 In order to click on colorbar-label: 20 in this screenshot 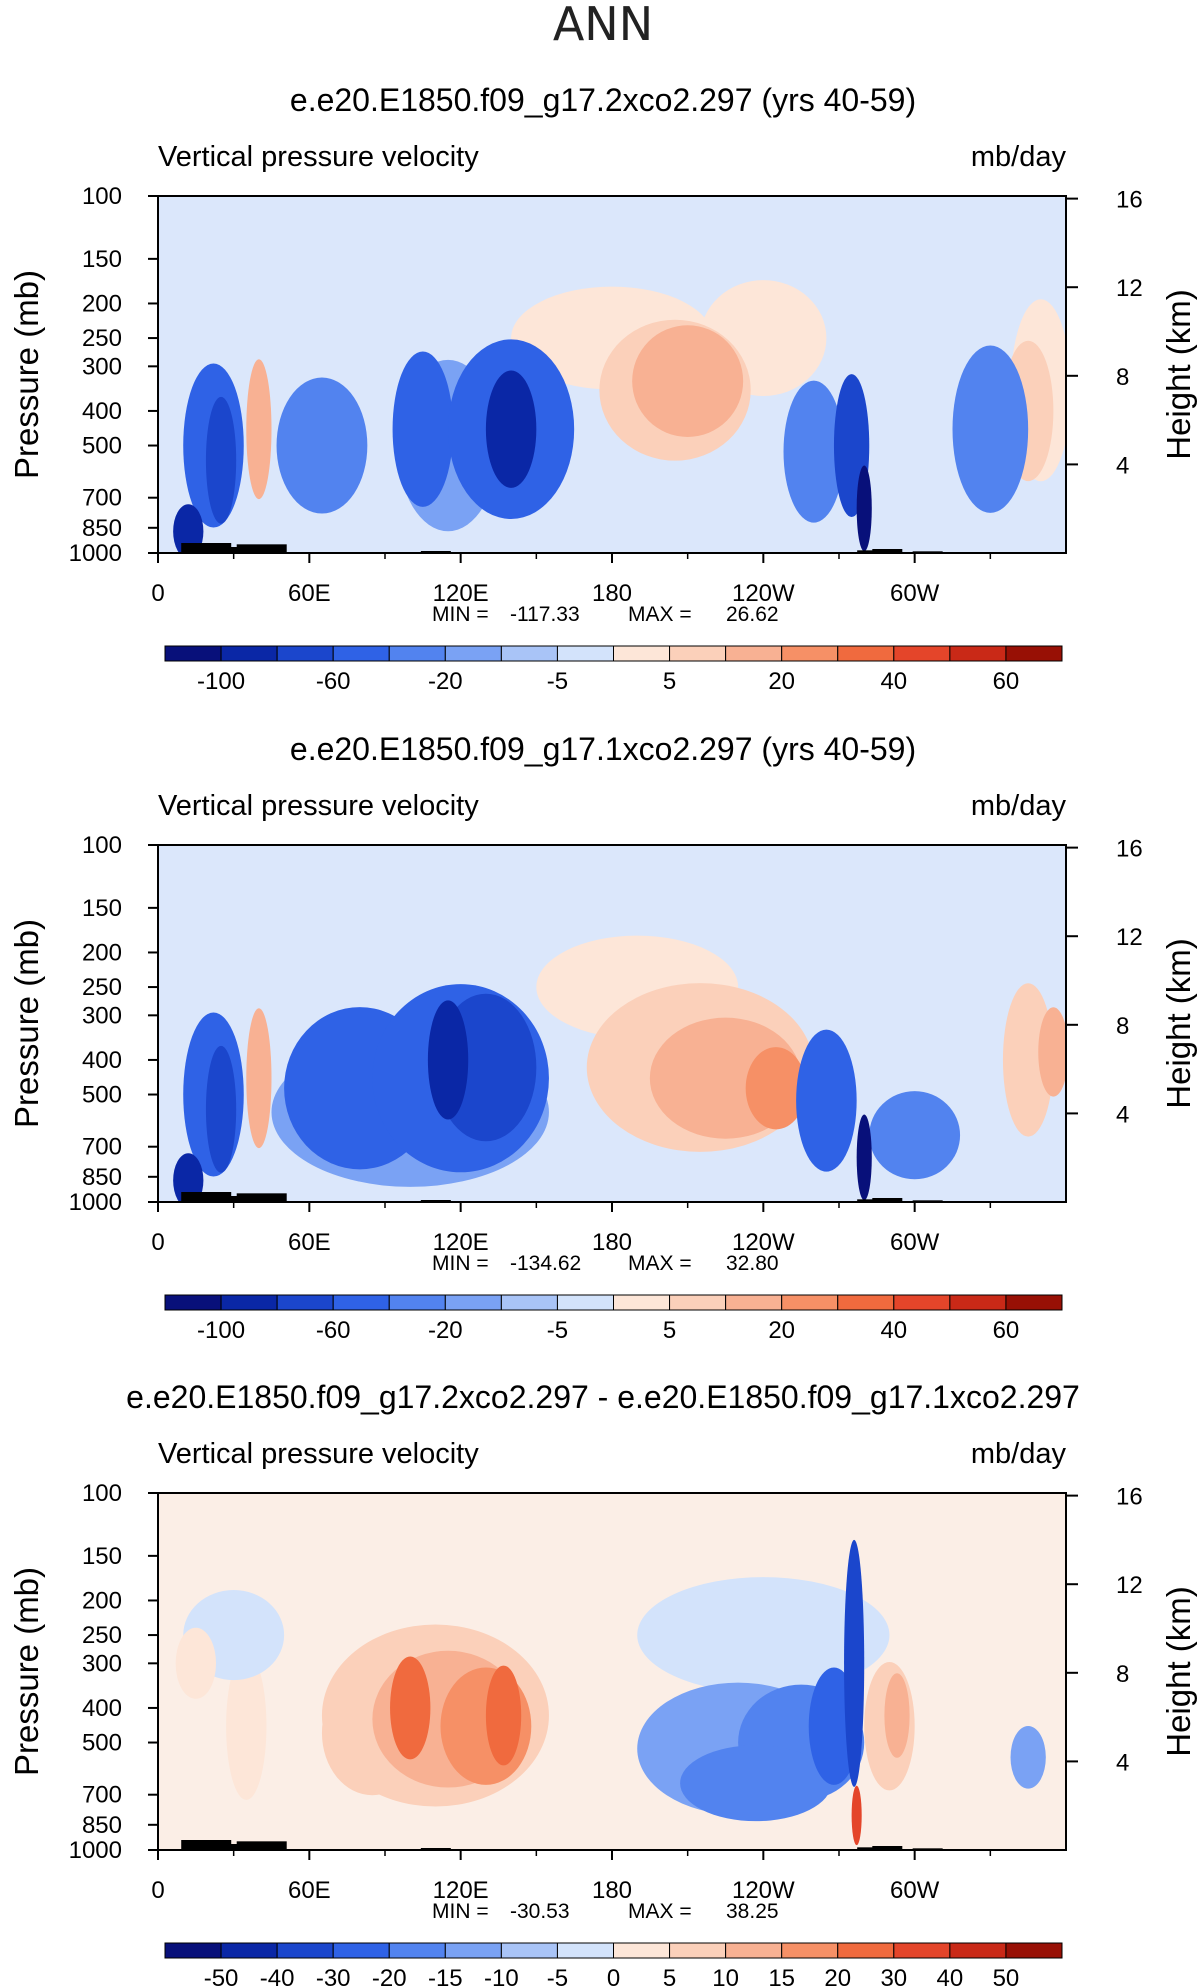, I will do `click(837, 1976)`.